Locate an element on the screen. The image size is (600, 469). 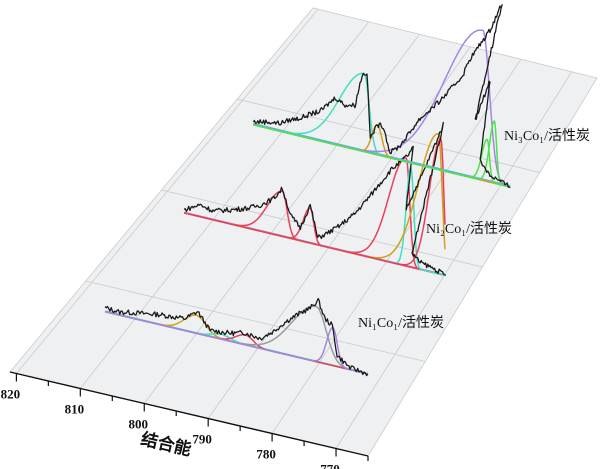
x-axis-line is located at coordinates (189, 414).